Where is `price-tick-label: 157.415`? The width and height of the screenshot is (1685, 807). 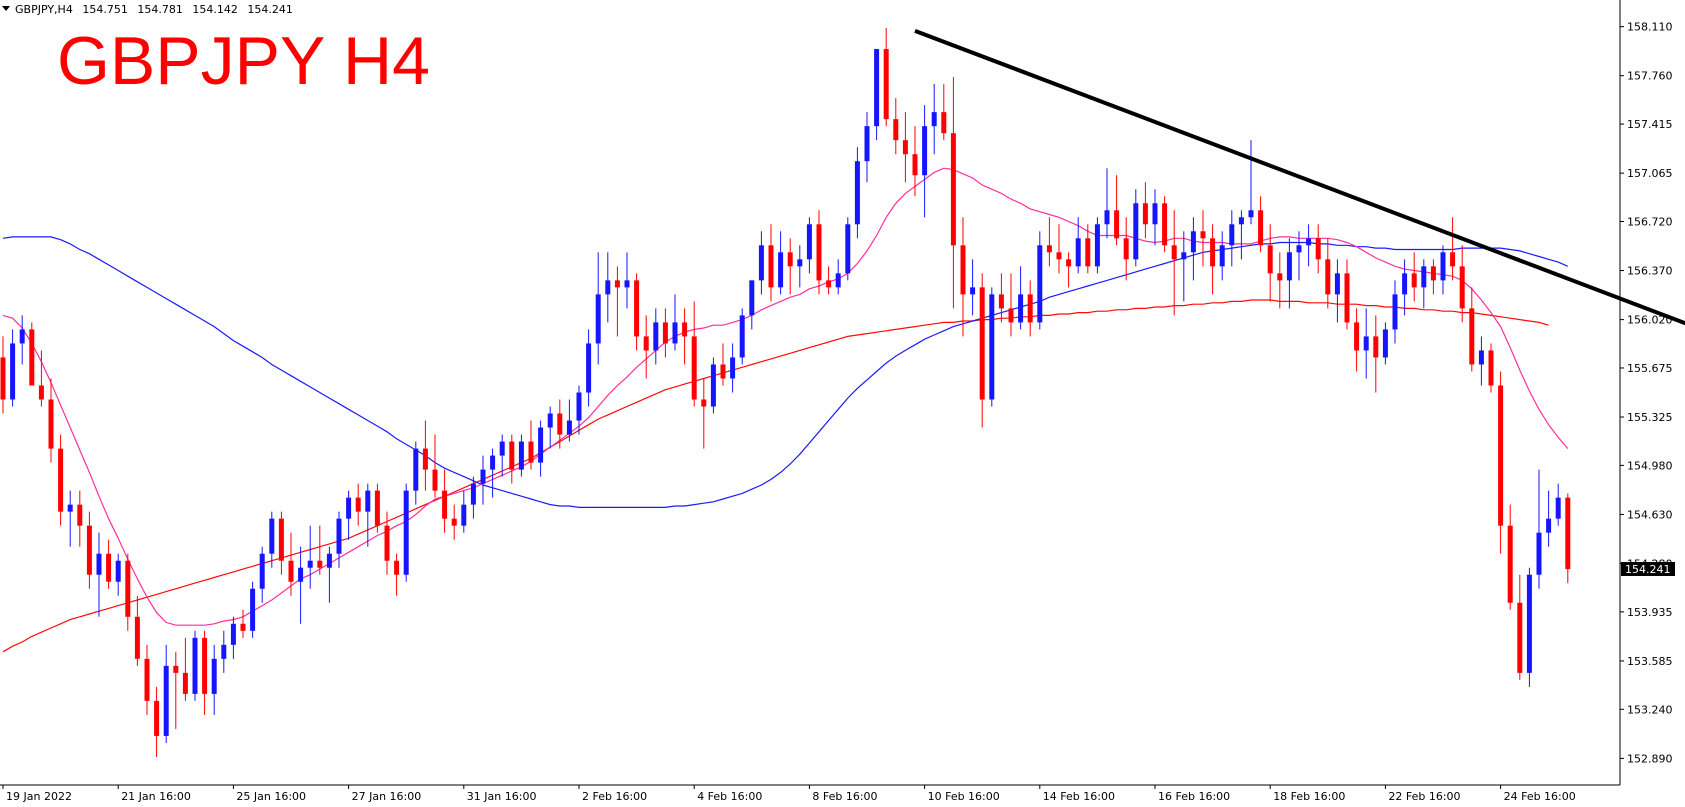
price-tick-label: 157.415 is located at coordinates (1650, 124).